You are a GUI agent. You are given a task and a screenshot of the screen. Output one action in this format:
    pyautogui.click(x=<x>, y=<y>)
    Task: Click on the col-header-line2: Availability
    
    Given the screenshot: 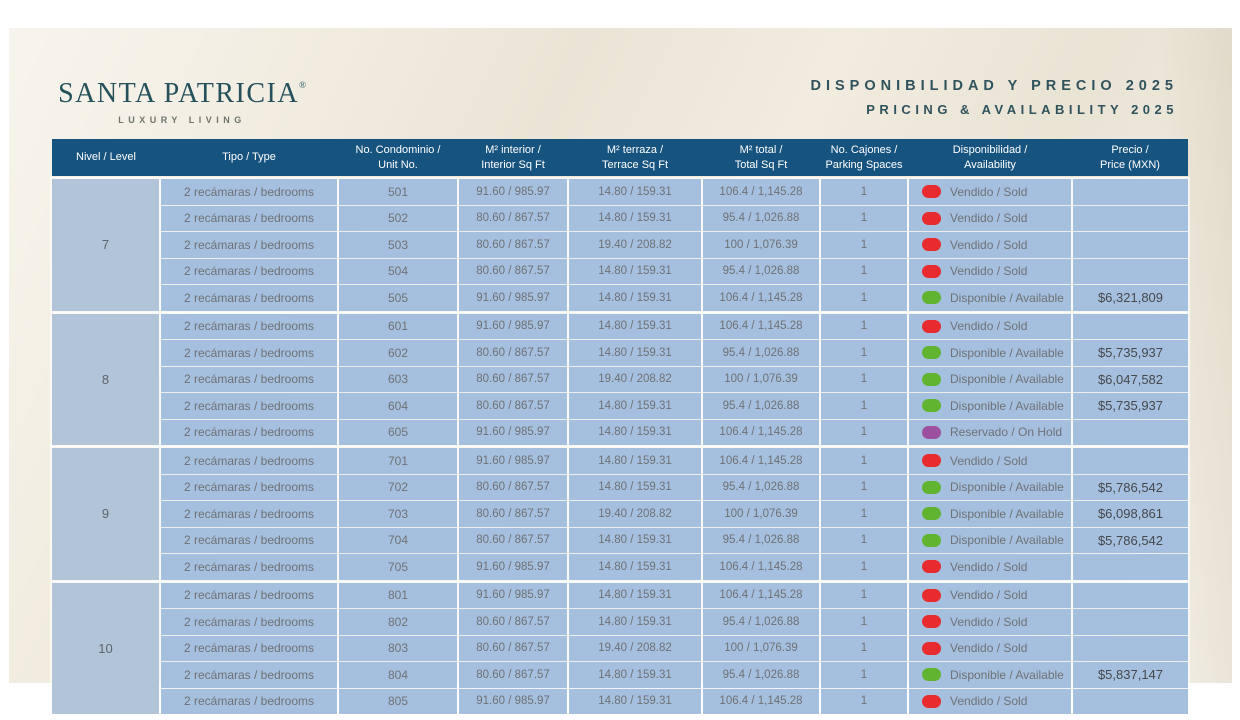 What is the action you would take?
    pyautogui.click(x=990, y=164)
    